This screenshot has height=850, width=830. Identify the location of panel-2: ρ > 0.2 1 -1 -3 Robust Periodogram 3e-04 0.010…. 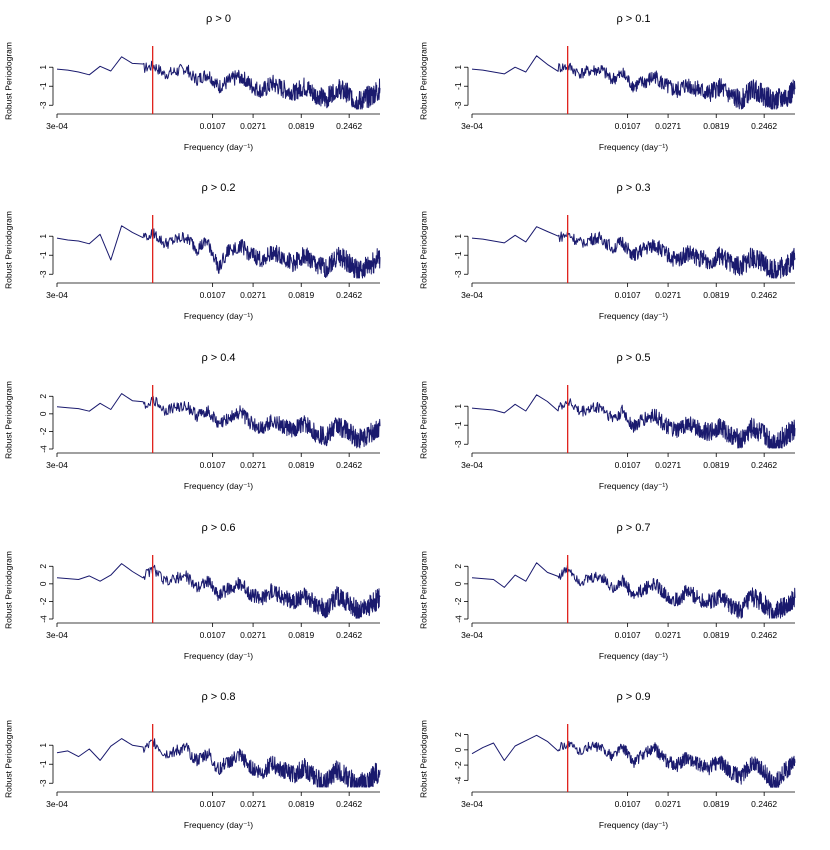
(192, 251).